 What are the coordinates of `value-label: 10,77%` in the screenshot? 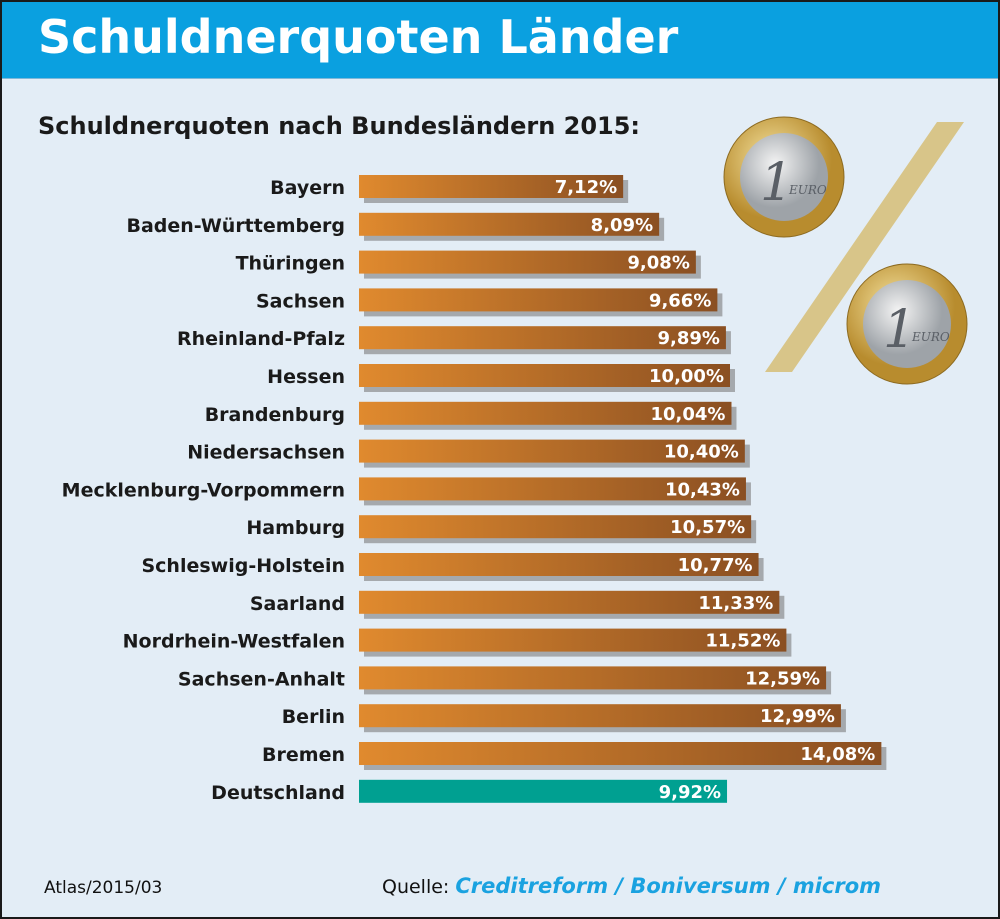 It's located at (715, 565).